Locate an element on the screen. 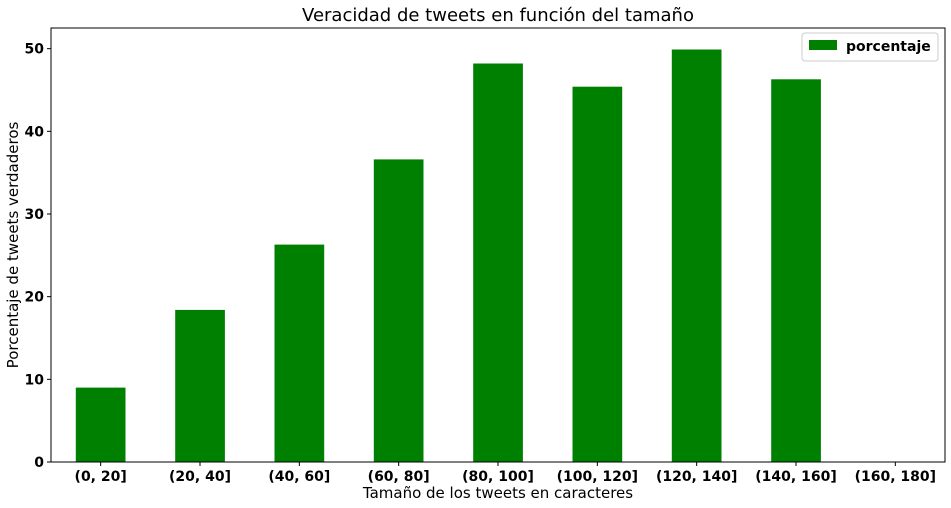  legend-swatch is located at coordinates (823, 45).